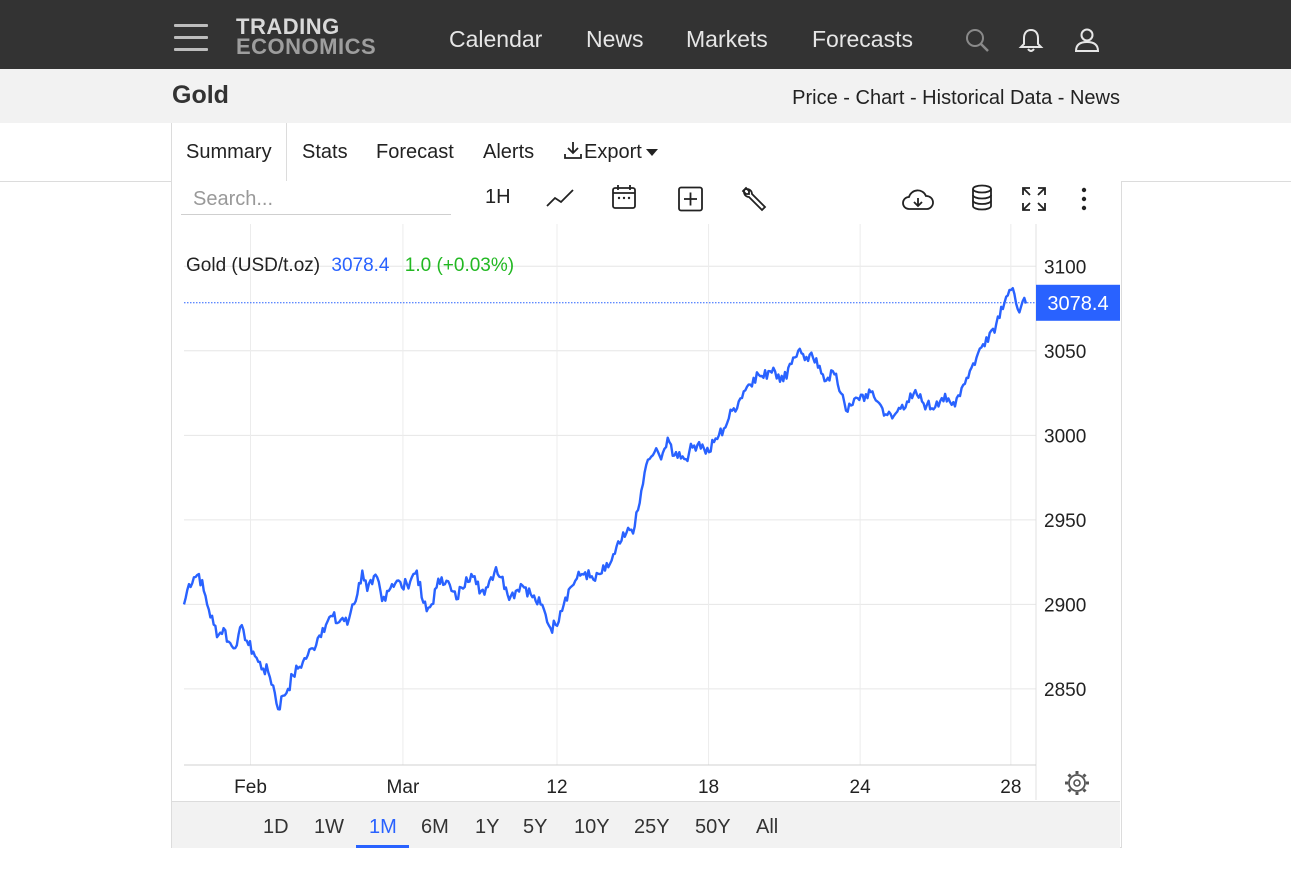 The height and width of the screenshot is (875, 1291). Describe the element at coordinates (573, 150) in the screenshot. I see `download-icon` at that location.